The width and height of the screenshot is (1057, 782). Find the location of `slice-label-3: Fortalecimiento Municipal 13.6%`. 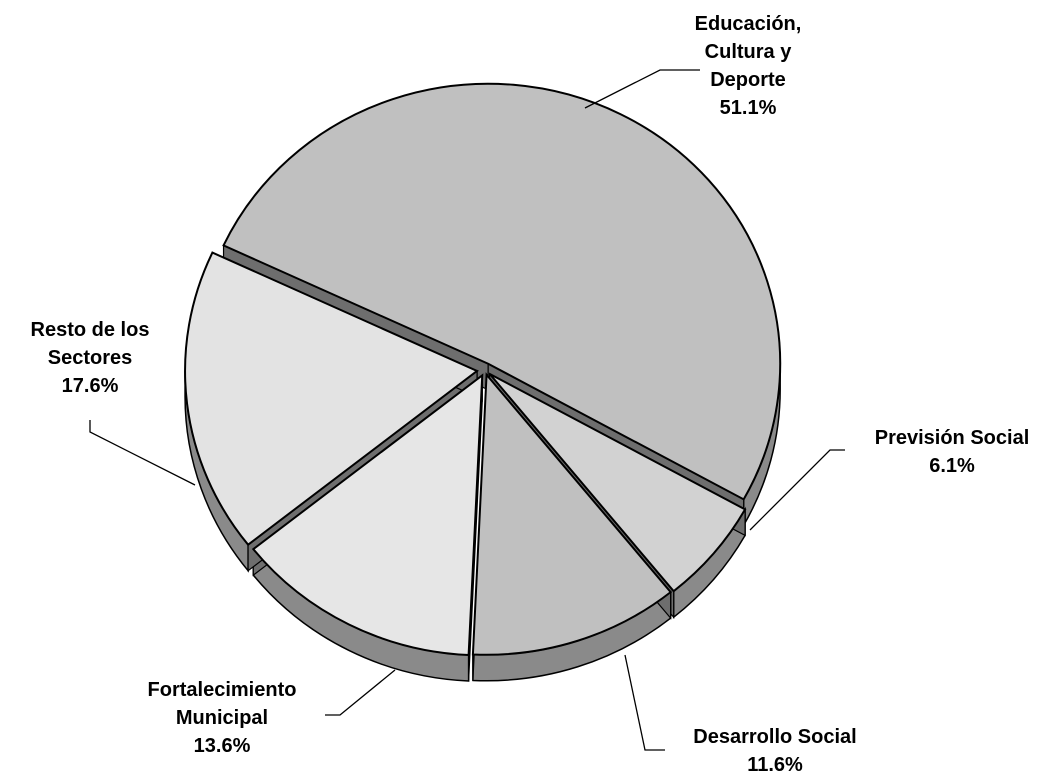

slice-label-3: Fortalecimiento Municipal 13.6% is located at coordinates (222, 718).